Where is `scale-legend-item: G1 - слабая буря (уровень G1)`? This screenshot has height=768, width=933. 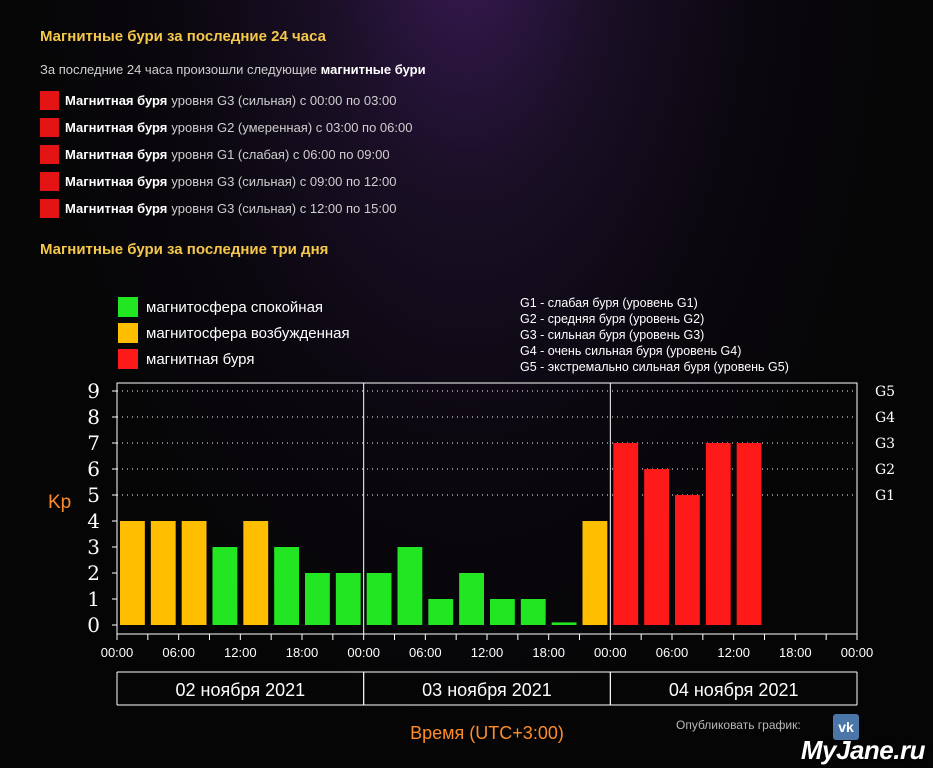
scale-legend-item: G1 - слабая буря (уровень G1) is located at coordinates (609, 303).